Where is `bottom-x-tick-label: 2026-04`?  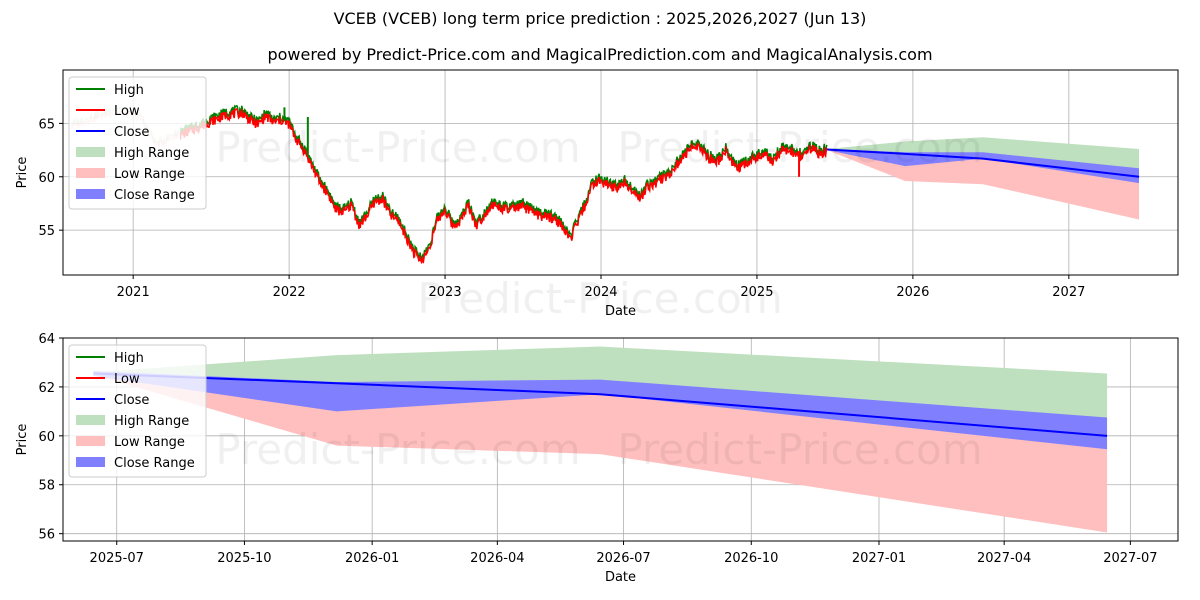 bottom-x-tick-label: 2026-04 is located at coordinates (497, 558).